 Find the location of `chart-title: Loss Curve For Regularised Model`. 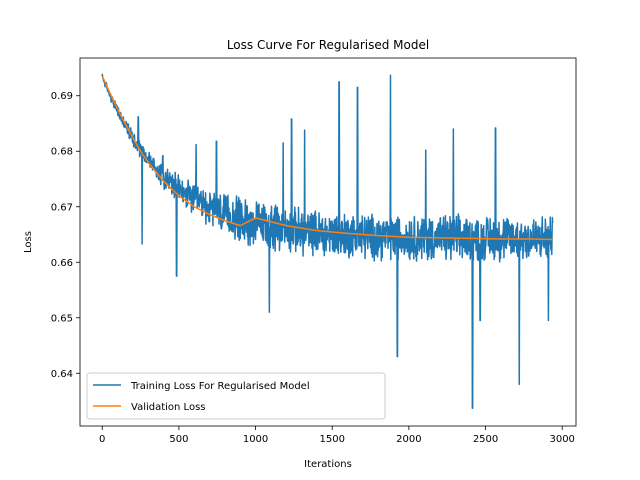

chart-title: Loss Curve For Regularised Model is located at coordinates (328, 45).